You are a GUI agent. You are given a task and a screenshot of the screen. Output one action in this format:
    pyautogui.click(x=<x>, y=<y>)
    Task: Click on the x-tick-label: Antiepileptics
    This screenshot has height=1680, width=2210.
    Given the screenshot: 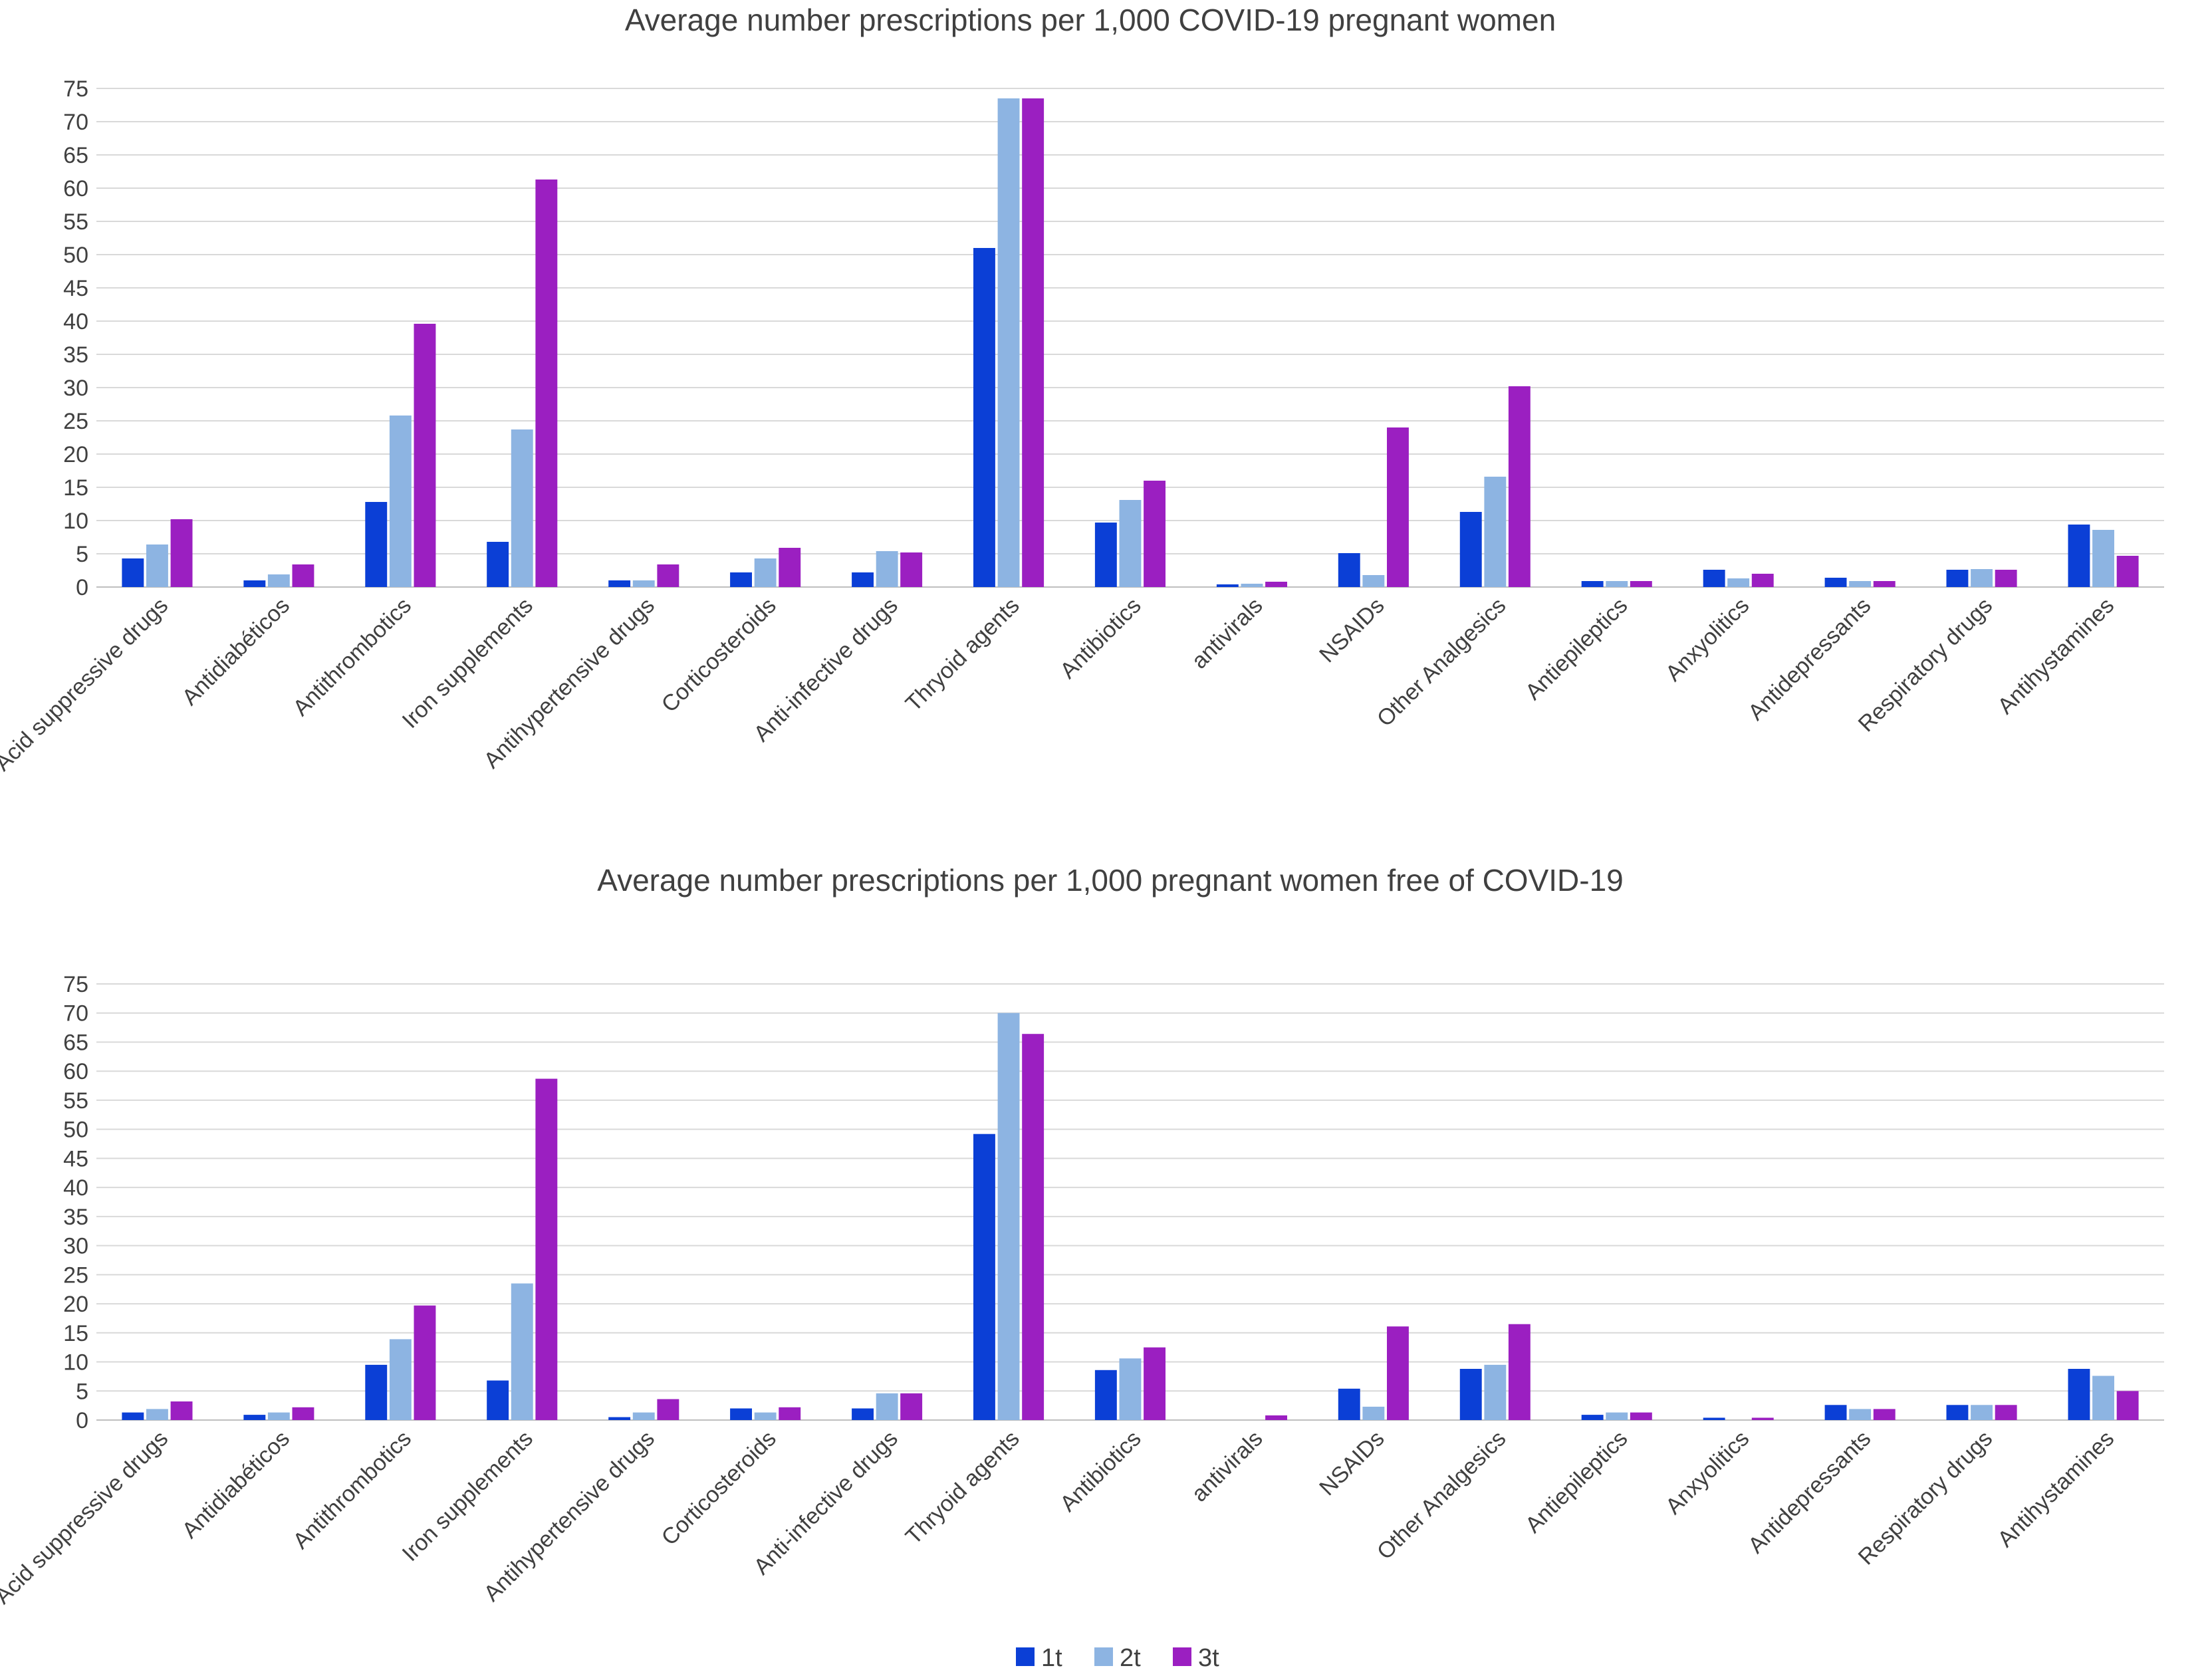 What is the action you would take?
    pyautogui.click(x=1577, y=649)
    